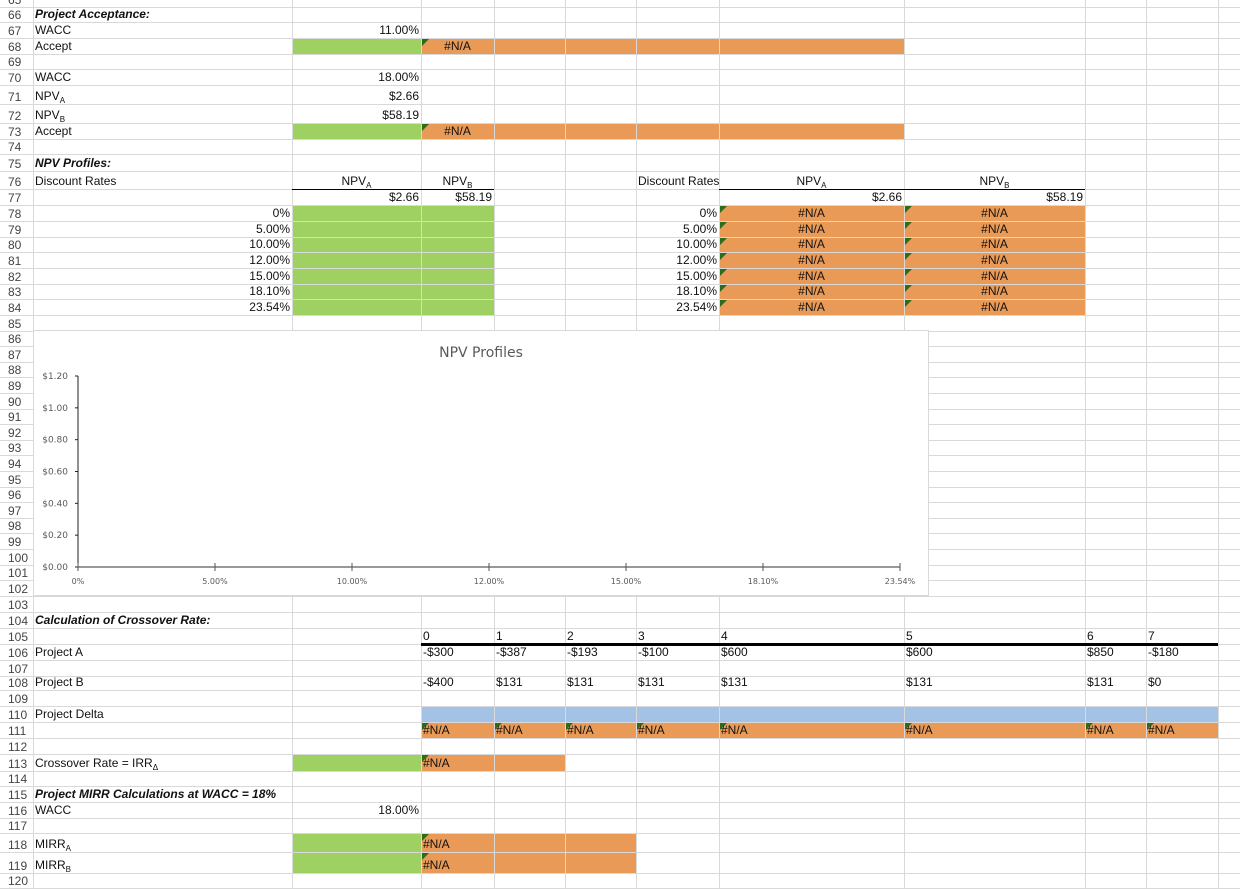 This screenshot has height=889, width=1240. What do you see at coordinates (994, 245) in the screenshot?
I see `cell-h80: #N/A` at bounding box center [994, 245].